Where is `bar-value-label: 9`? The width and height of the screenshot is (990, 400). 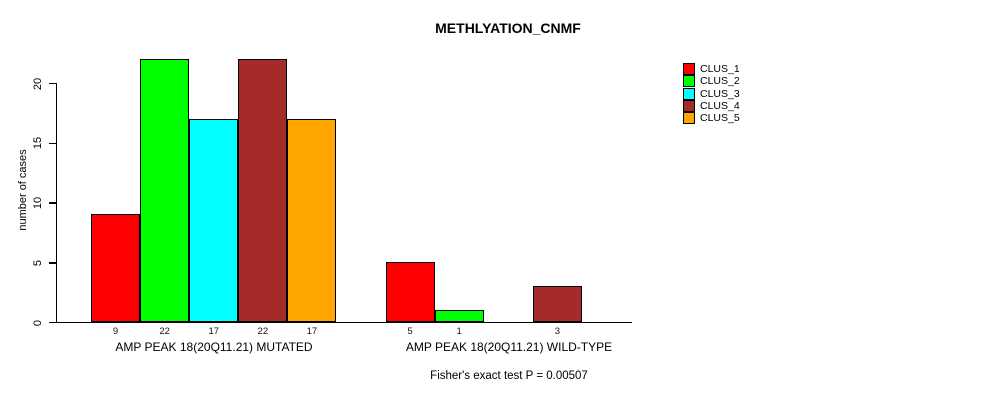
bar-value-label: 9 is located at coordinates (115, 331).